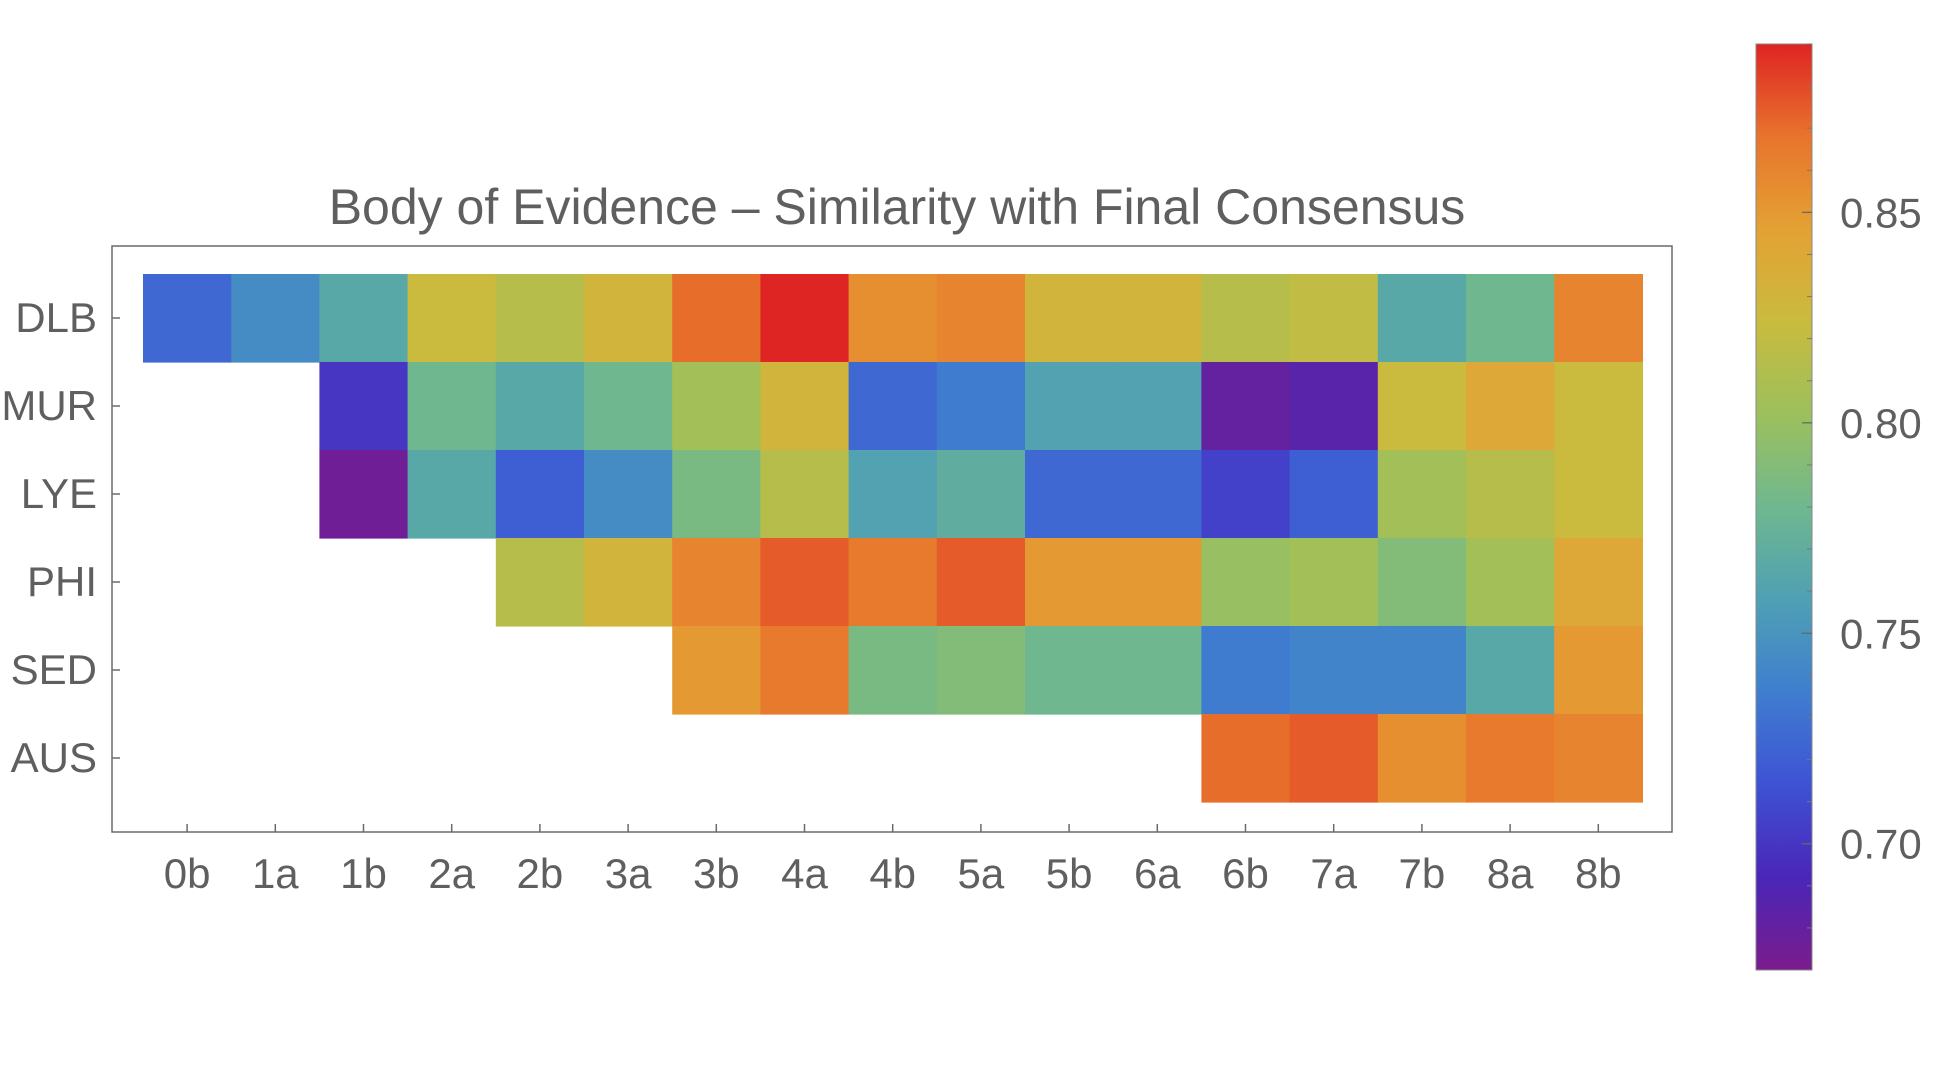  What do you see at coordinates (981, 406) in the screenshot?
I see `heatmap-cell-mur-5a` at bounding box center [981, 406].